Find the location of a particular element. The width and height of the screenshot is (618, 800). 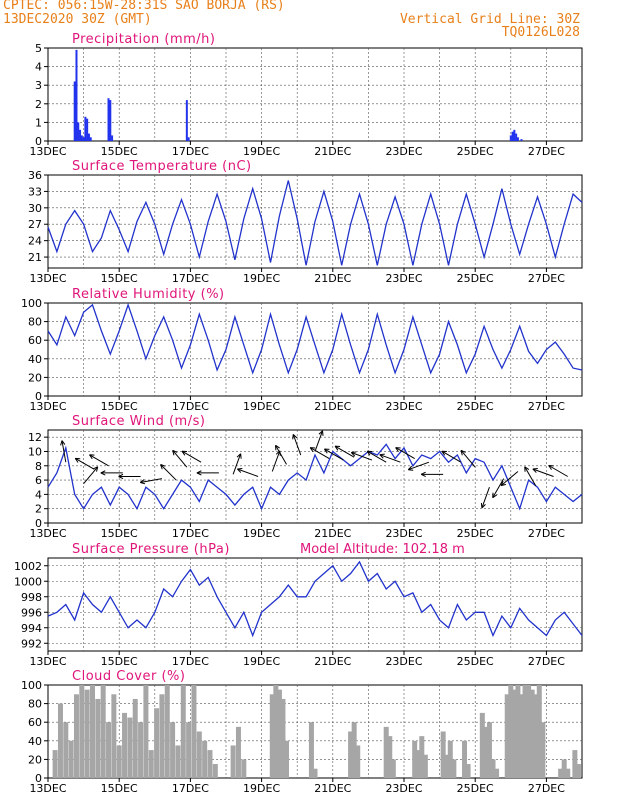

y-tick-label: 24 is located at coordinates (35, 241).